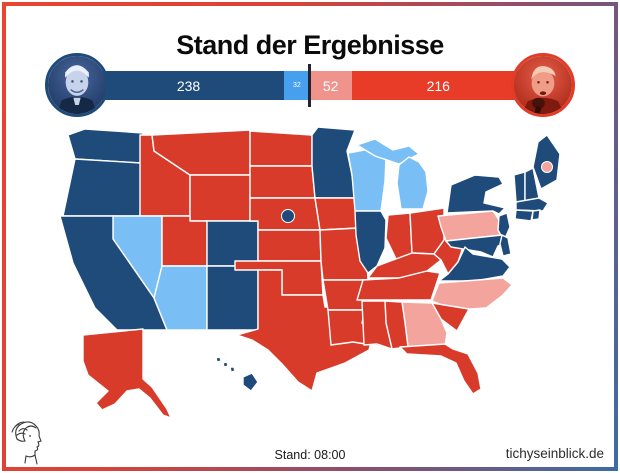 The image size is (620, 473). What do you see at coordinates (250, 382) in the screenshot?
I see `state-hi4` at bounding box center [250, 382].